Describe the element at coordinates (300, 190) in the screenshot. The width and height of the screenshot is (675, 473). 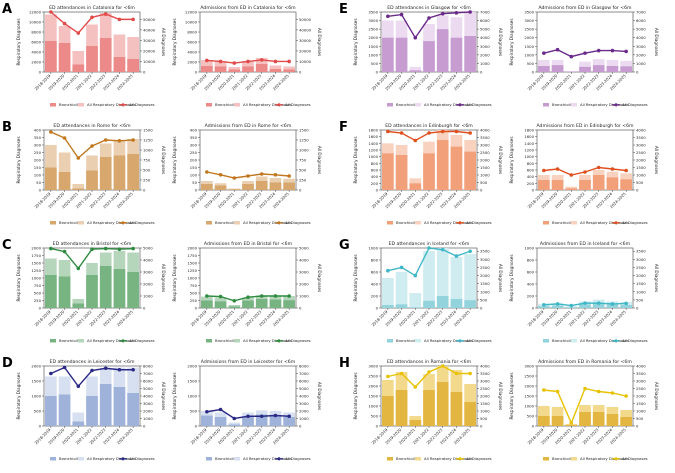
I see `y2tick-label-B-right: 0` at that location.